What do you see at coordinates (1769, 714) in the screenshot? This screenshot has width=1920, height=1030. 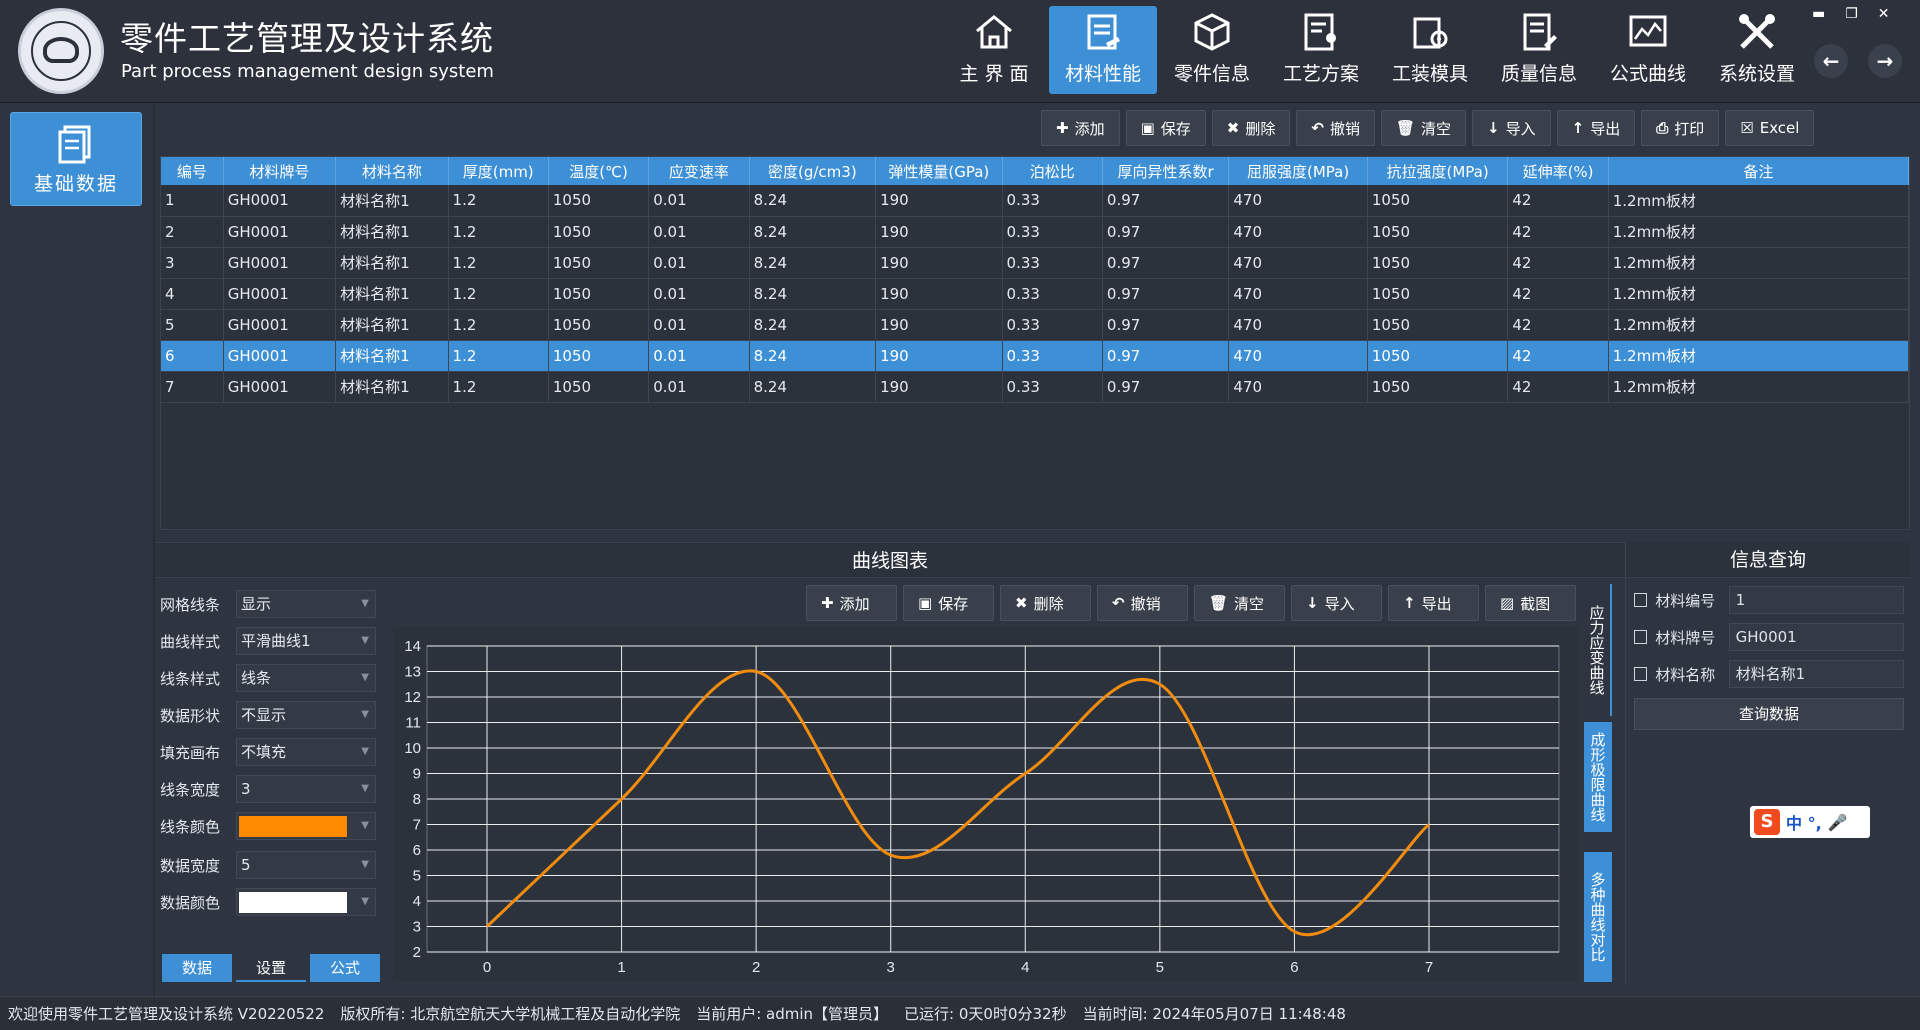 I see `query-button: 查询数据` at bounding box center [1769, 714].